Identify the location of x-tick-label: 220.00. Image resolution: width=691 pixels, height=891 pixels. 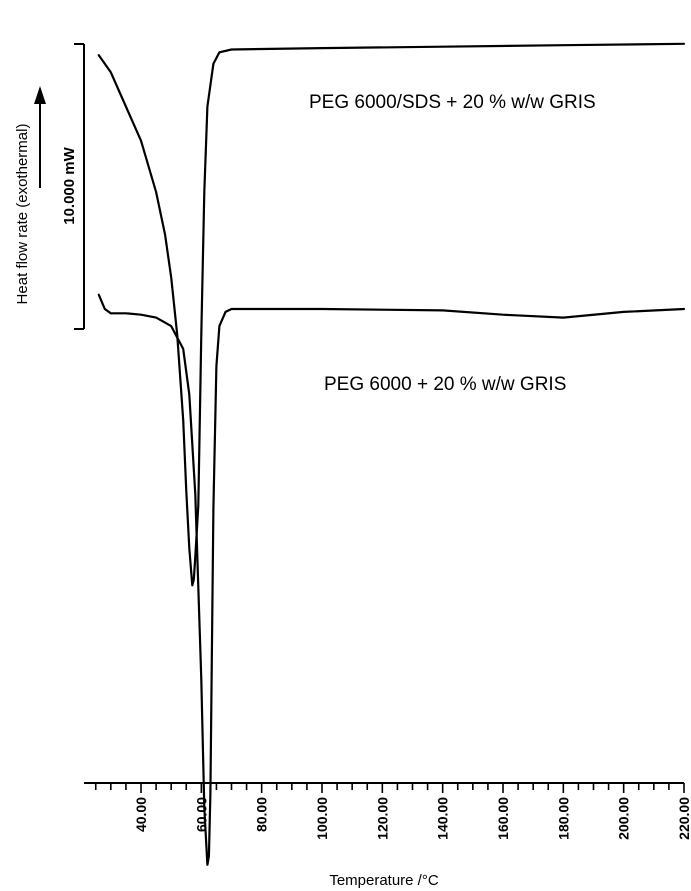
(683, 818).